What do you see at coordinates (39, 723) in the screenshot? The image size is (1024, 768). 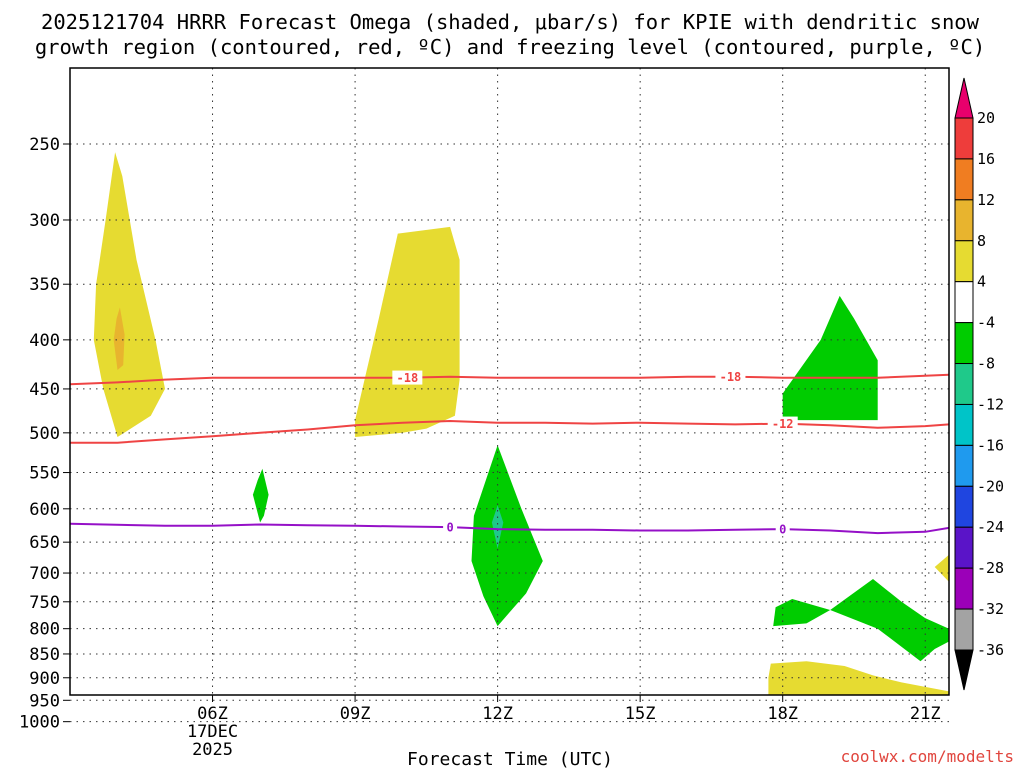 I see `y-tick-label-1000: 1000` at bounding box center [39, 723].